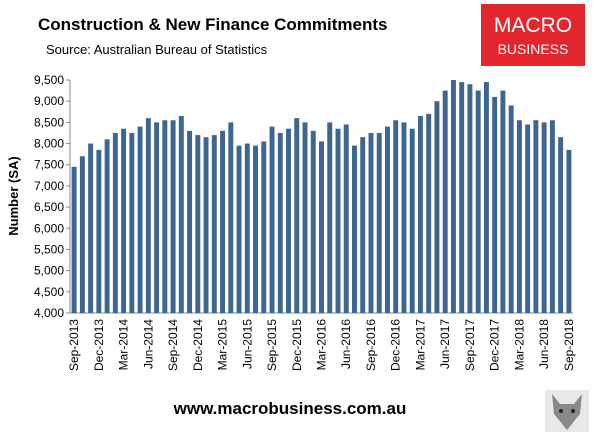 This screenshot has width=594, height=436. What do you see at coordinates (297, 345) in the screenshot?
I see `x-tick-label: Dec-2015` at bounding box center [297, 345].